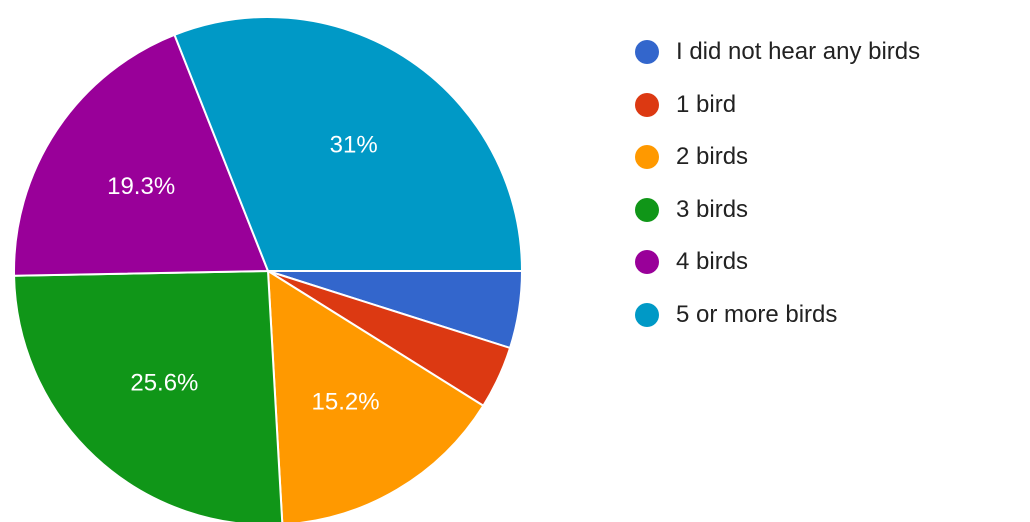 The height and width of the screenshot is (522, 1030). What do you see at coordinates (777, 262) in the screenshot?
I see `legend-item-4-birds: 4 birds` at bounding box center [777, 262].